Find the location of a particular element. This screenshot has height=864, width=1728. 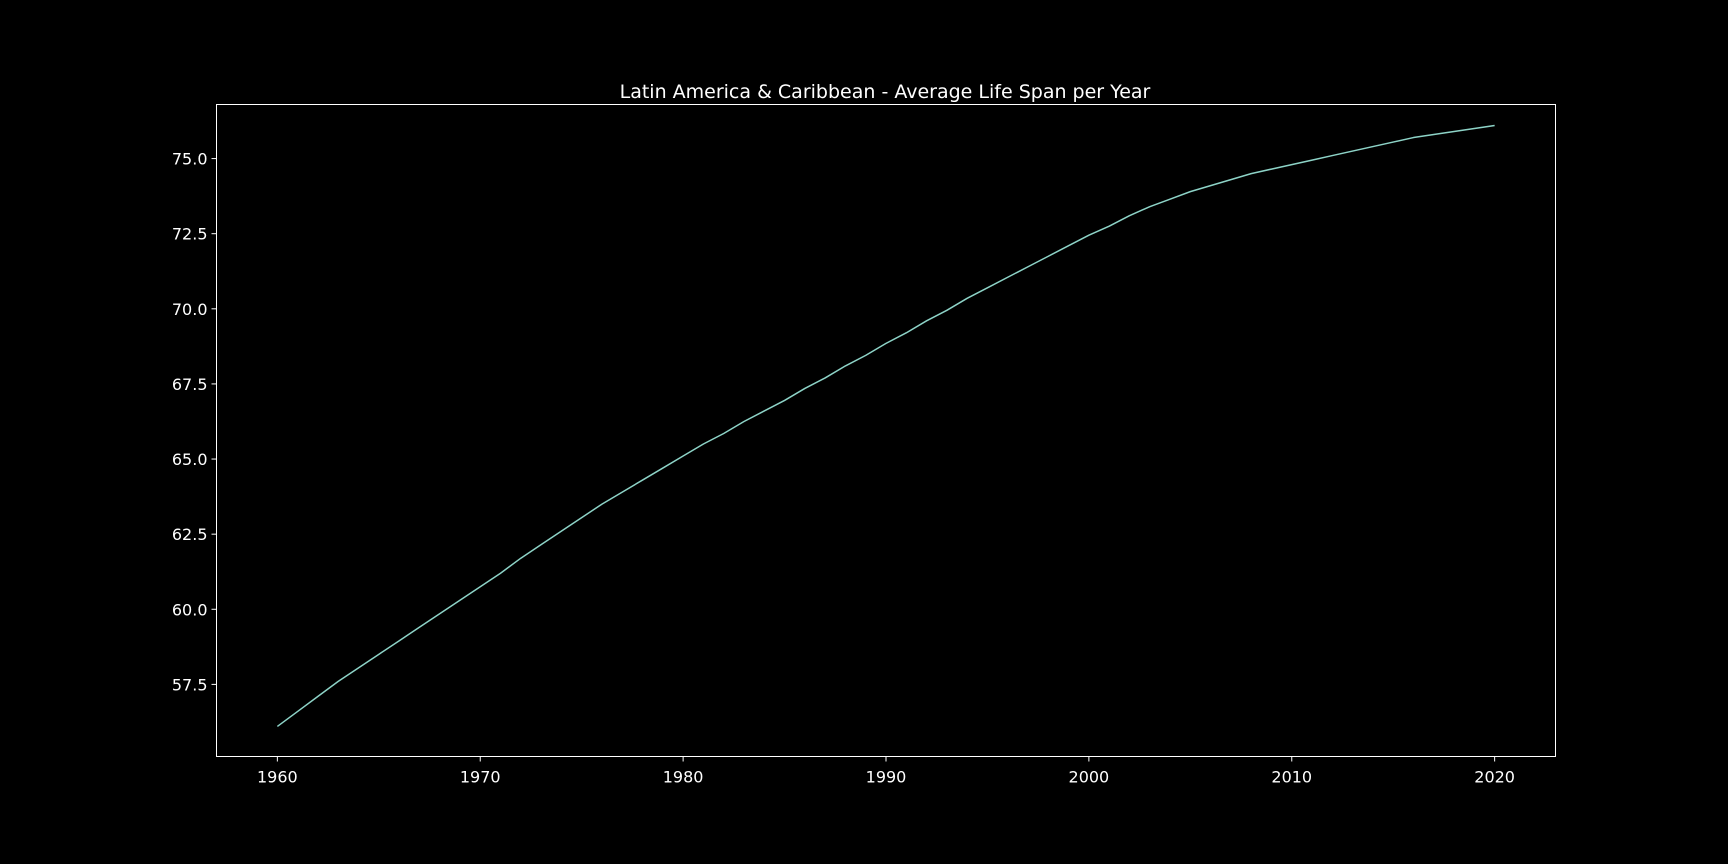

x-tick-label: 2020 is located at coordinates (1494, 777).